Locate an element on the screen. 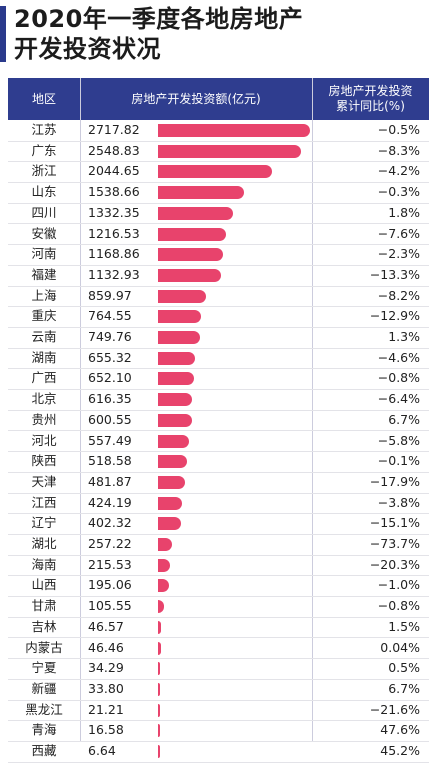 The height and width of the screenshot is (763, 437). yoy-change-label: 1.8% is located at coordinates (404, 212).